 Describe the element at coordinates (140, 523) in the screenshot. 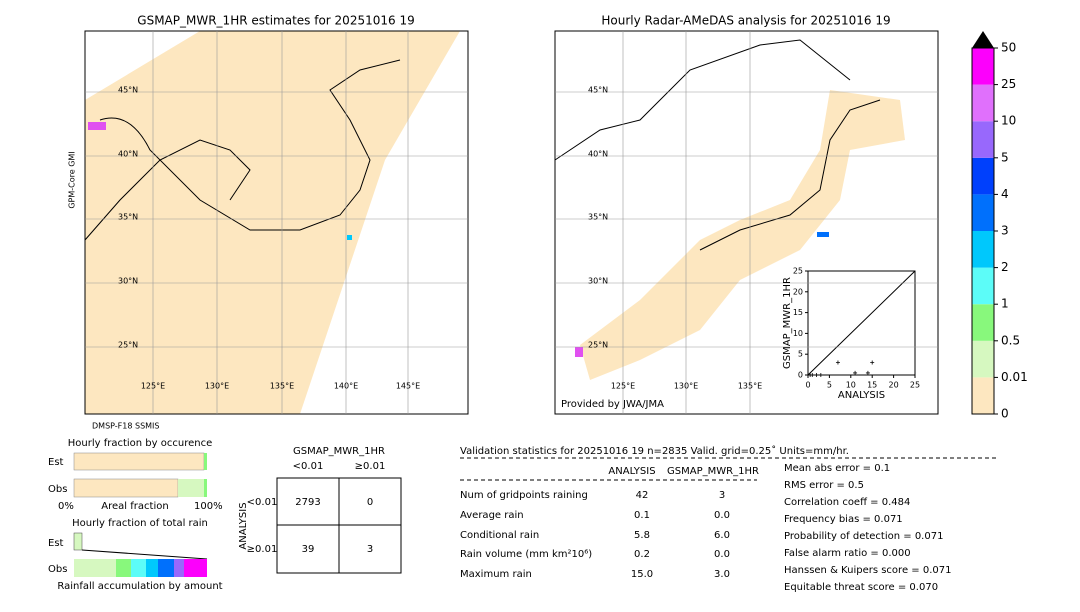

I see `panel-title: Hourly fraction of total rain` at that location.